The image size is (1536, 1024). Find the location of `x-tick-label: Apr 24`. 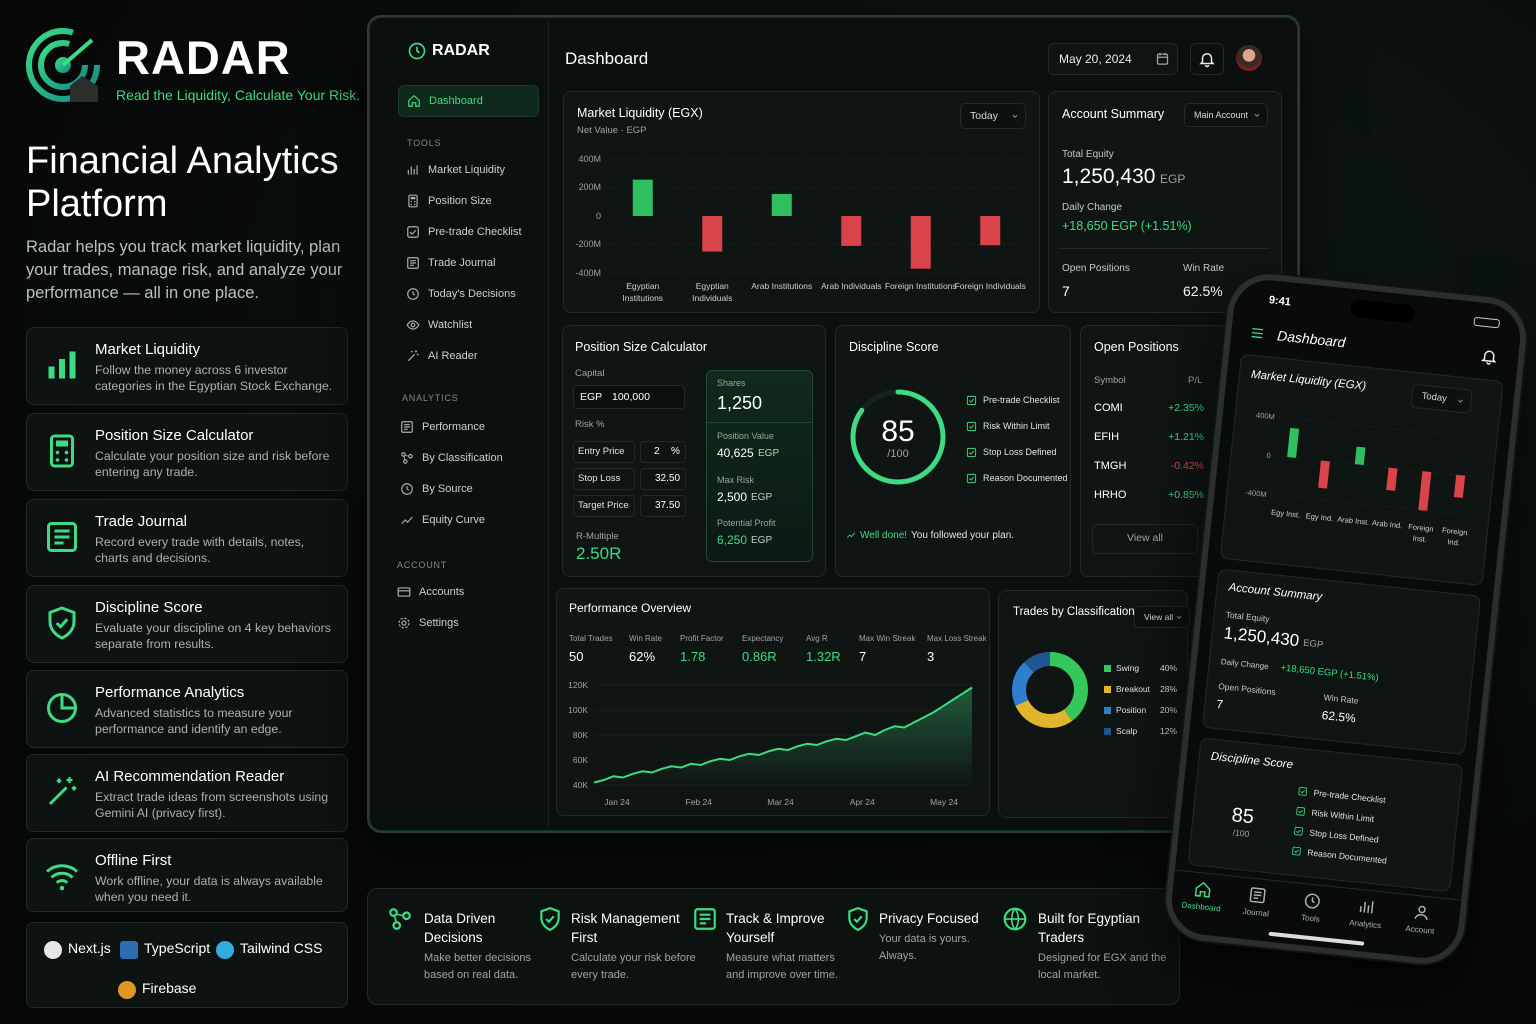

x-tick-label: Apr 24 is located at coordinates (862, 802).